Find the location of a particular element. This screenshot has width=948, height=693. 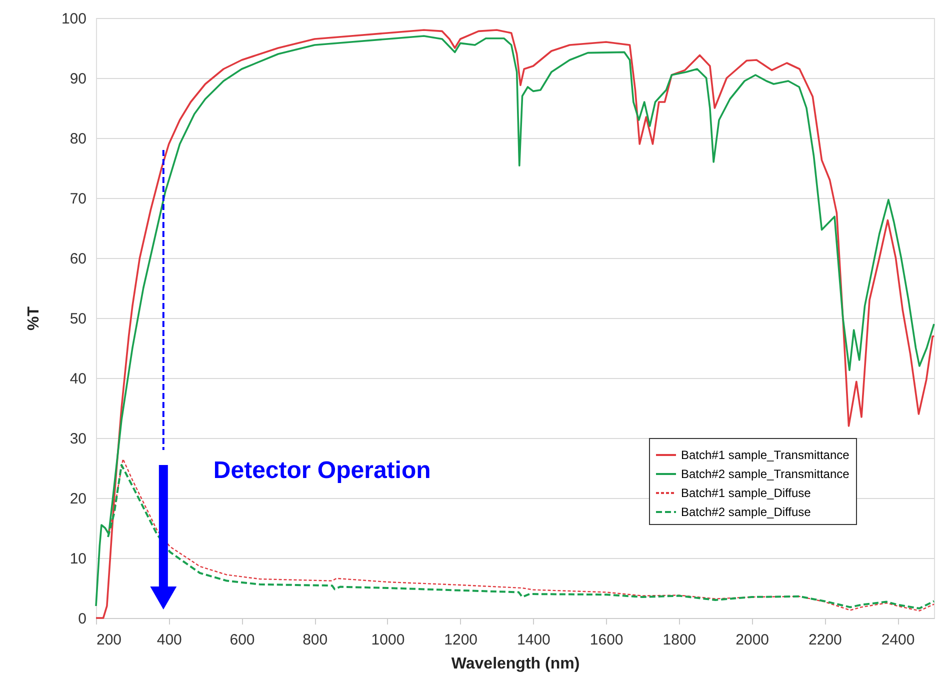

y-tick-label: 20 is located at coordinates (78, 499).